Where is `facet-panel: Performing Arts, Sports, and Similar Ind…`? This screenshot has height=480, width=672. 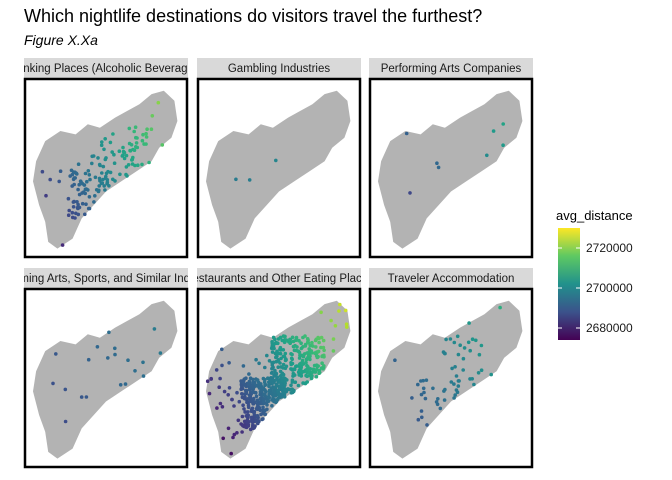
facet-panel: Performing Arts, Sports, and Similar Ind… is located at coordinates (106, 368).